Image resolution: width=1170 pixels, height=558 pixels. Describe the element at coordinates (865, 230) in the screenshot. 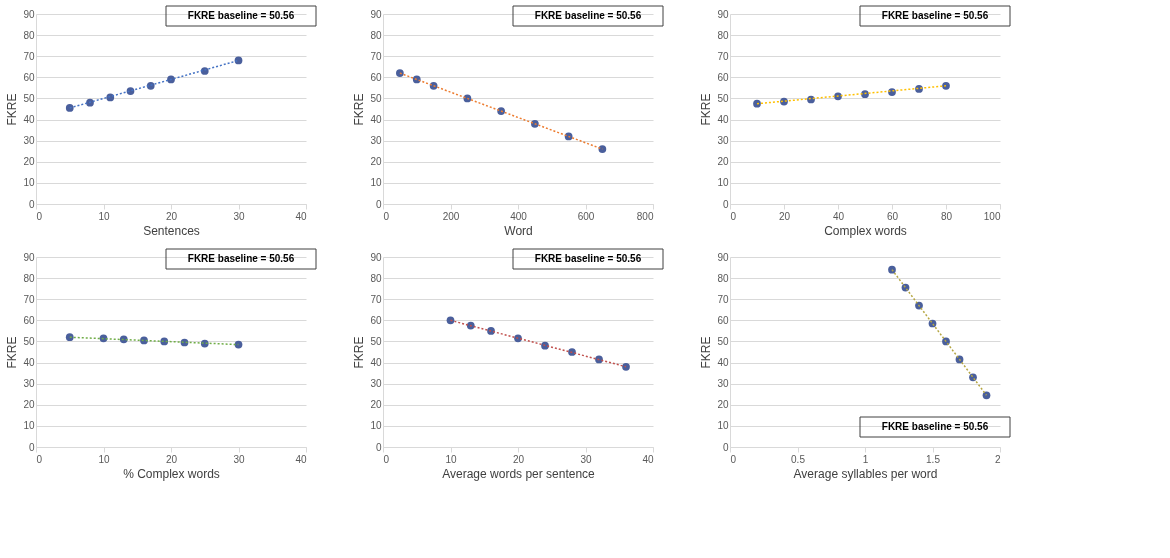

I see `x-axis-title: Complex words` at that location.